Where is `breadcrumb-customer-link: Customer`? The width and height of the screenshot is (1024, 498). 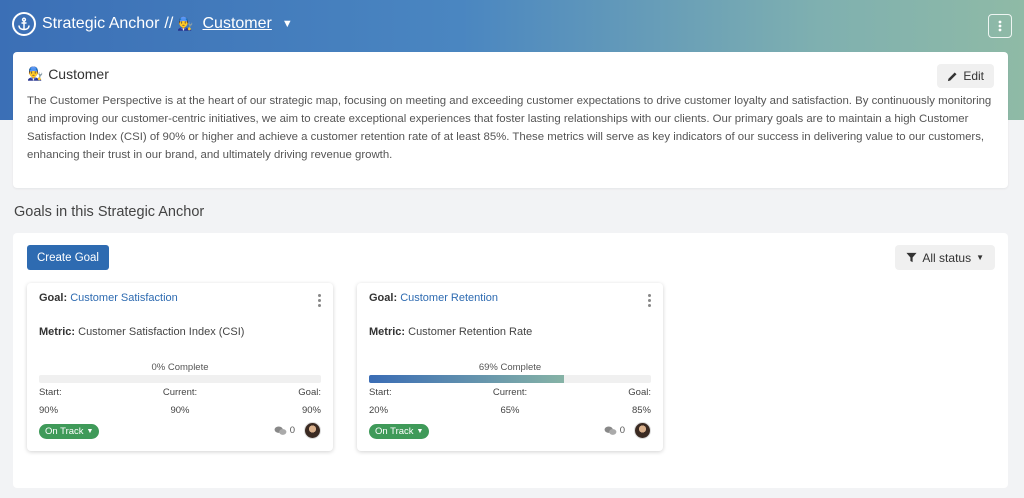 breadcrumb-customer-link: Customer is located at coordinates (237, 23).